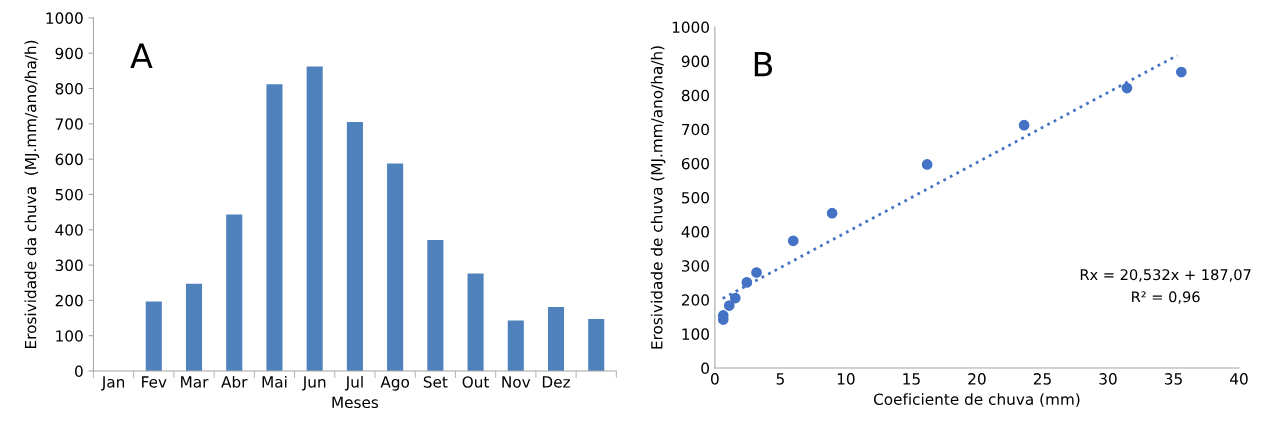 The height and width of the screenshot is (436, 1263). Describe the element at coordinates (1165, 275) in the screenshot. I see `annotation: Rx = 20,532x + 187,07` at that location.